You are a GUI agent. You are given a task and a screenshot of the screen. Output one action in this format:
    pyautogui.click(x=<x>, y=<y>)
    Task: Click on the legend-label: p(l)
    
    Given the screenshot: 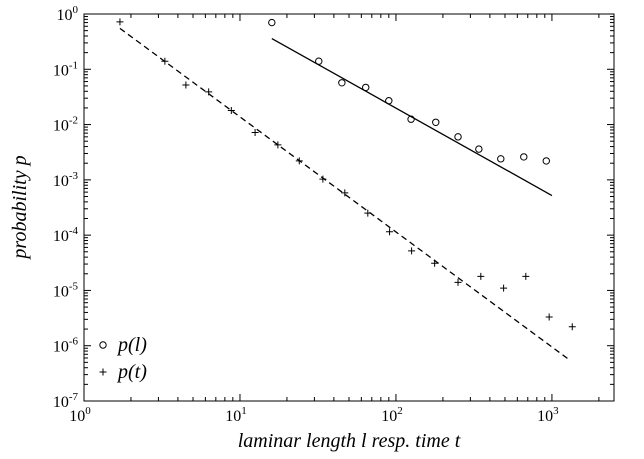 What is the action you would take?
    pyautogui.click(x=131, y=345)
    